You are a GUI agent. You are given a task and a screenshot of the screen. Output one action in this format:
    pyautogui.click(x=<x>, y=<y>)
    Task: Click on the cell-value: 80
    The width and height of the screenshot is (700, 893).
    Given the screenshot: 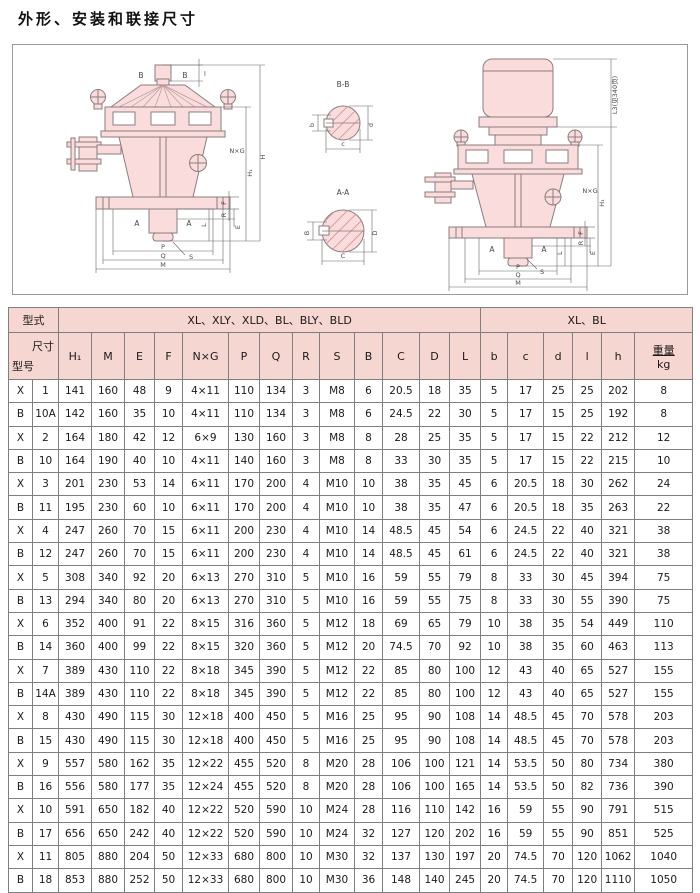 What is the action you would take?
    pyautogui.click(x=139, y=600)
    